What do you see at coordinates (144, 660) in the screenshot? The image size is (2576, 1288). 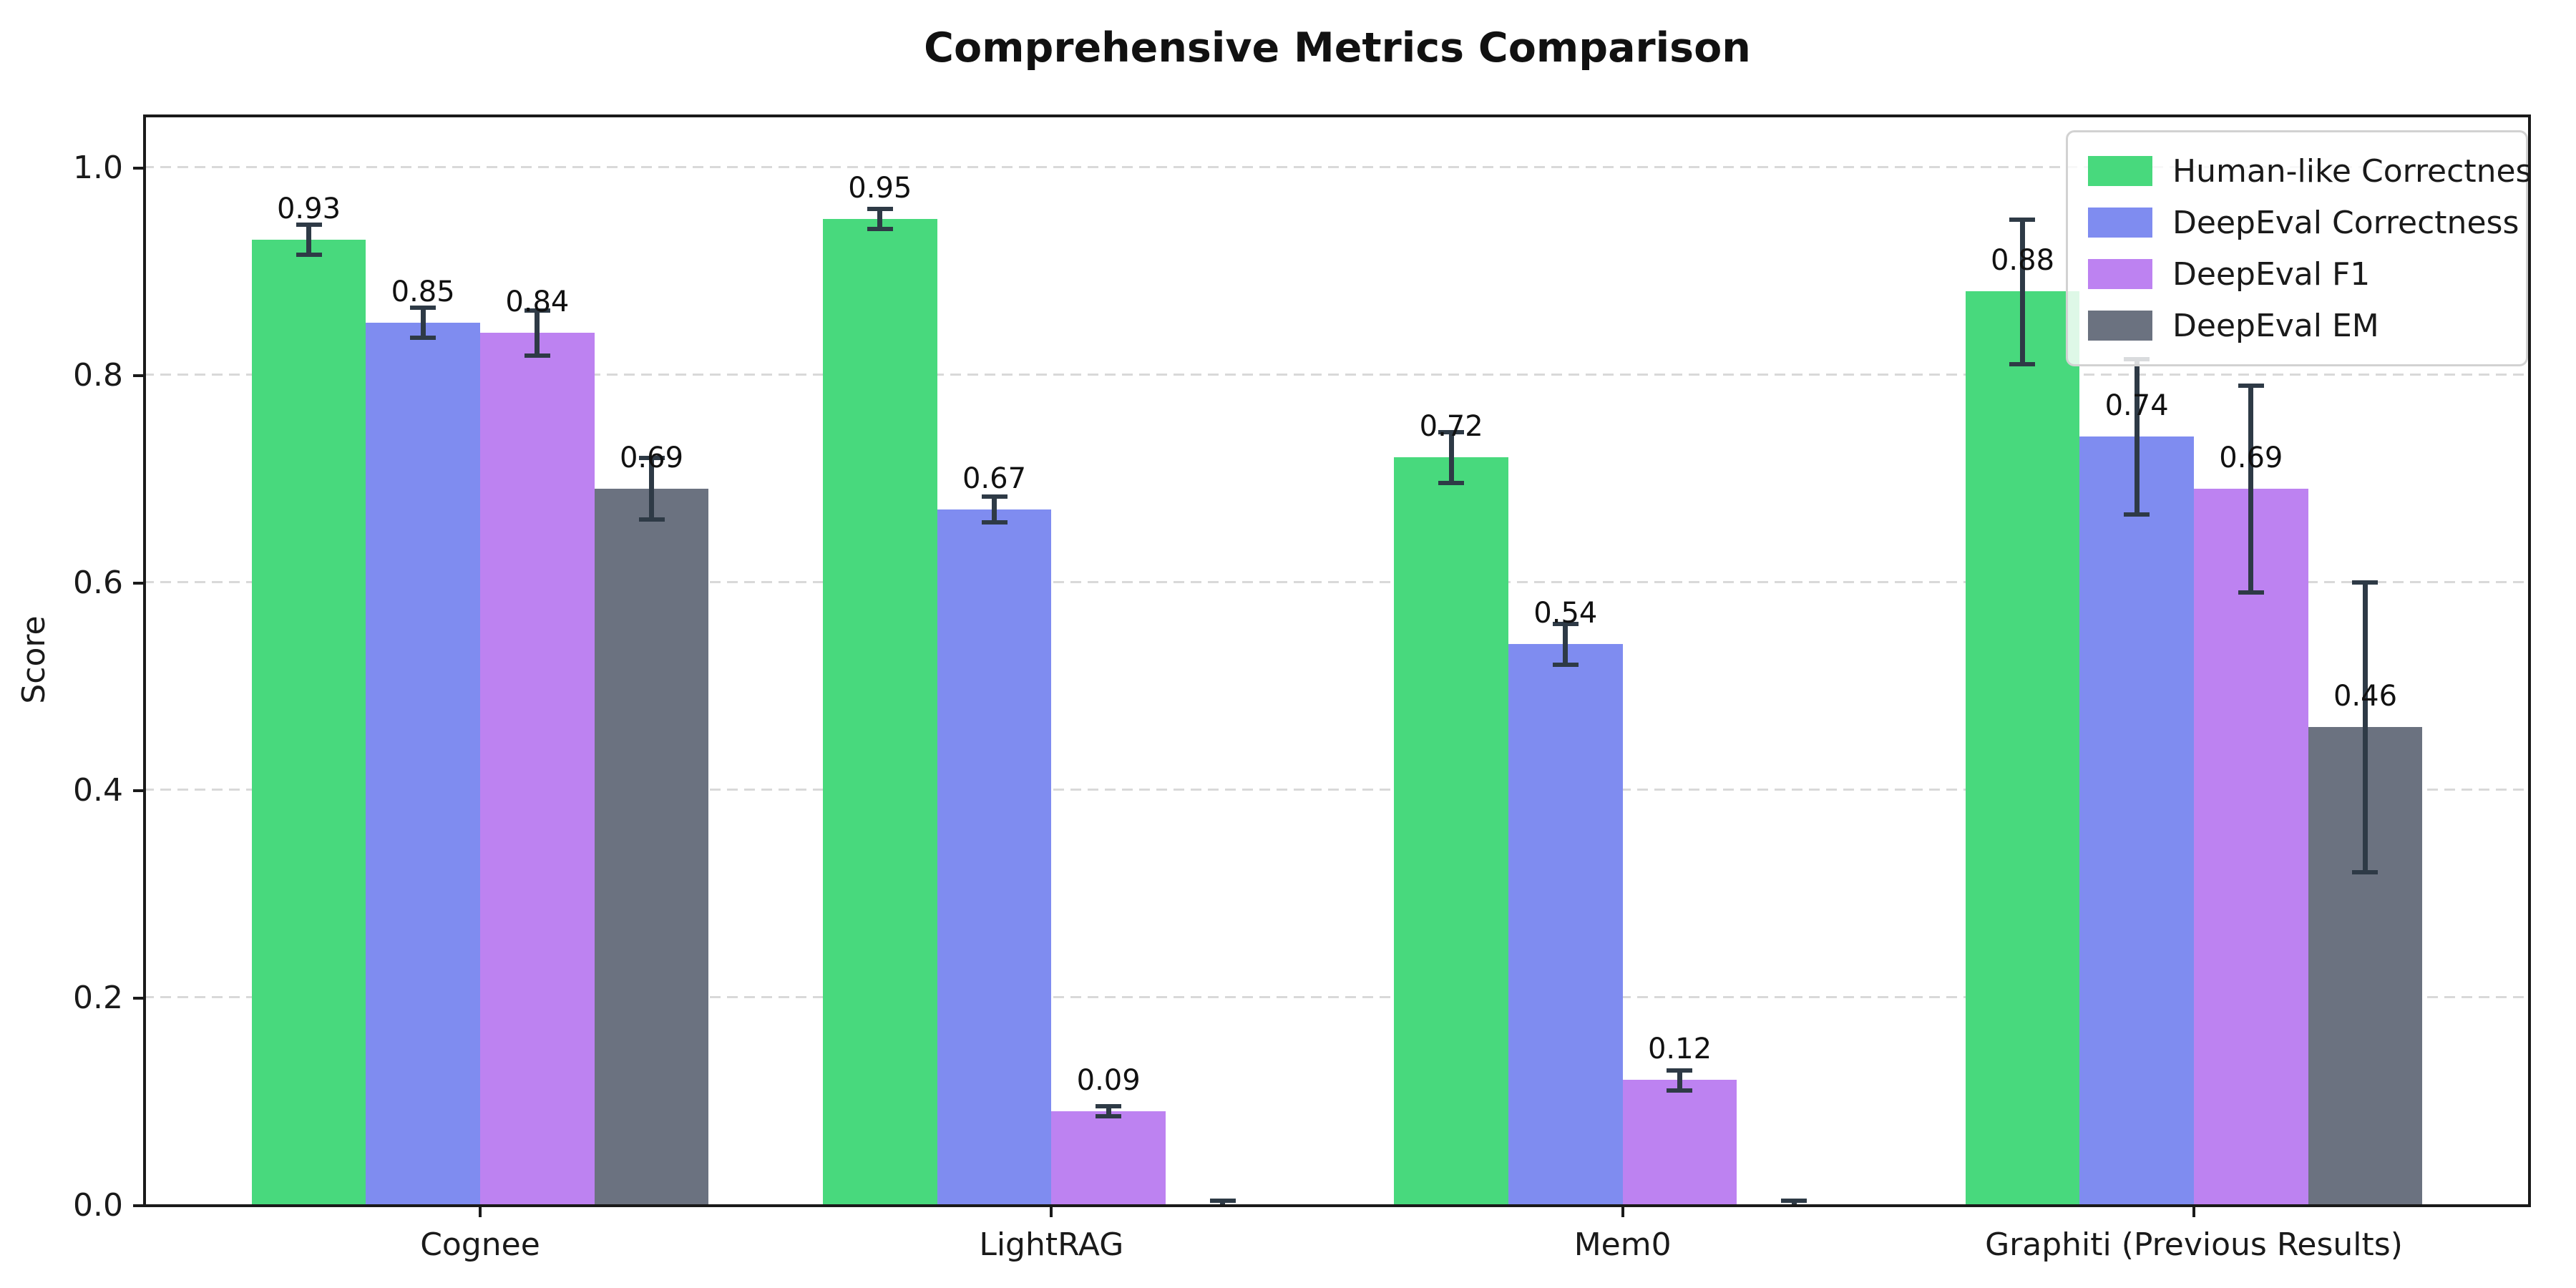 I see `axis-spine-left` at bounding box center [144, 660].